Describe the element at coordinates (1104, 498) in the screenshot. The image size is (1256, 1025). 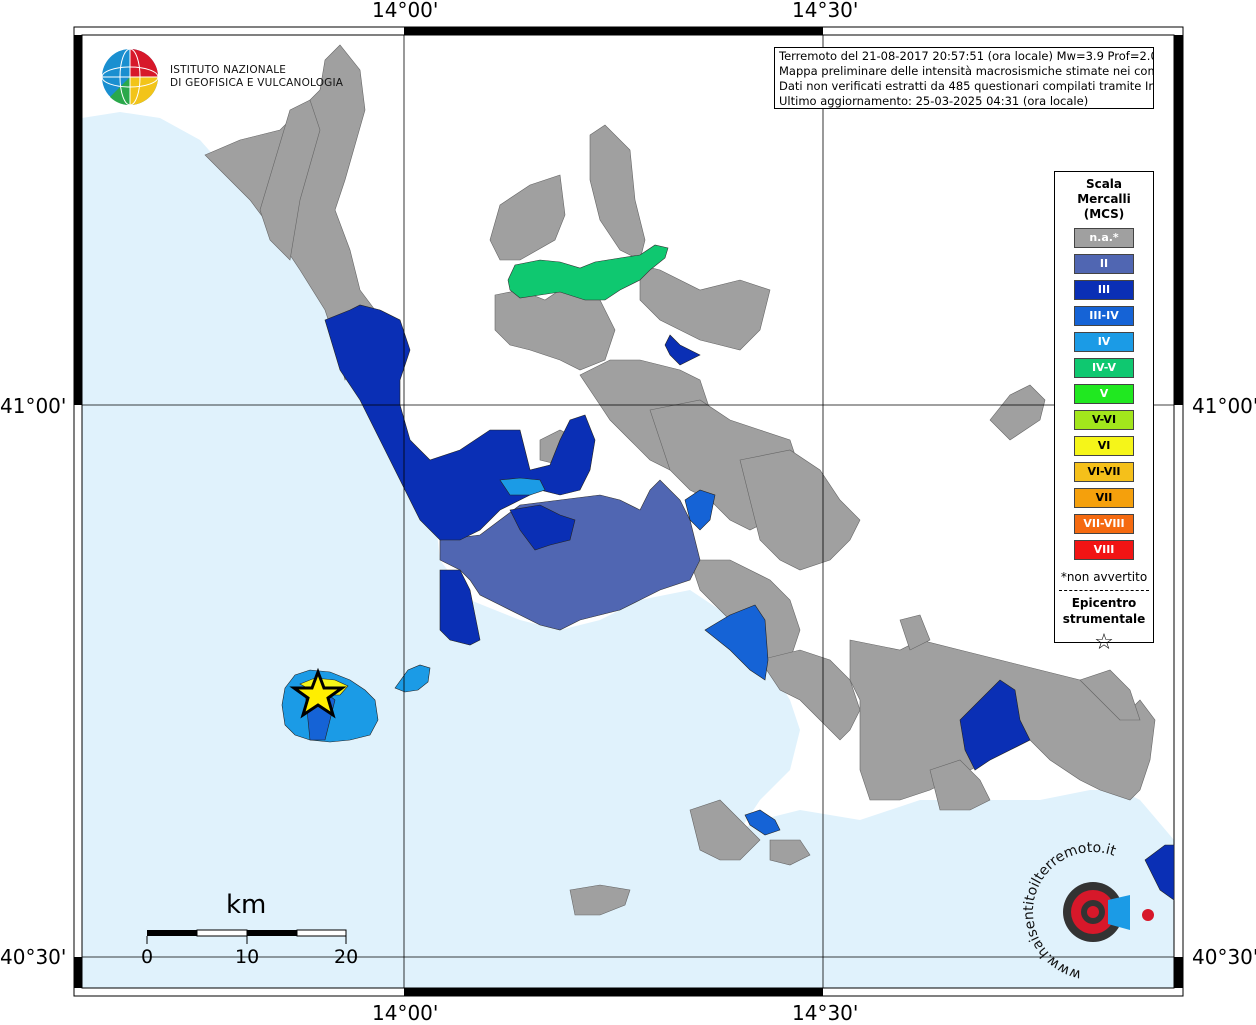
I see `legend-item-vii: VII` at that location.